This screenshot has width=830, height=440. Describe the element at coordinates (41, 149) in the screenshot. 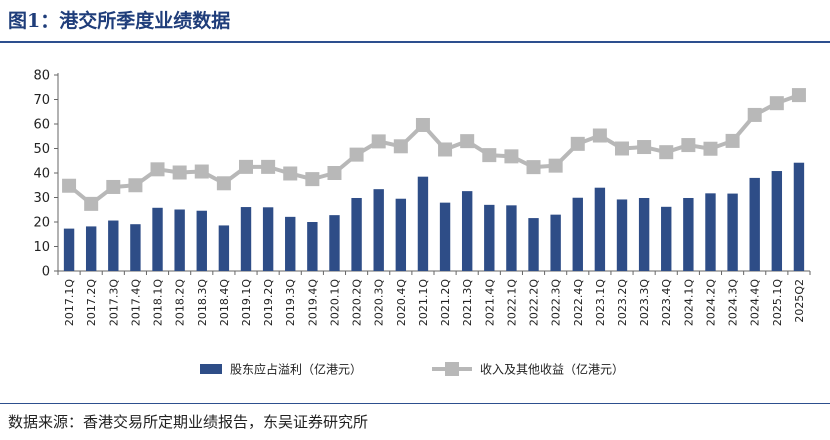

I see `y-tick-label: 50` at that location.